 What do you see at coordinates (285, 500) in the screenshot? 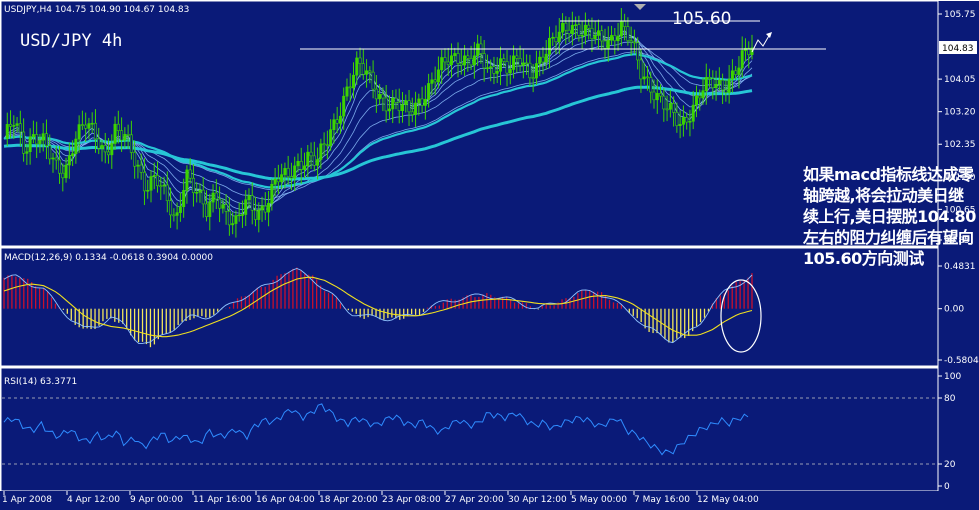
I see `time-tick-label: 16 Apr 04:00` at bounding box center [285, 500].